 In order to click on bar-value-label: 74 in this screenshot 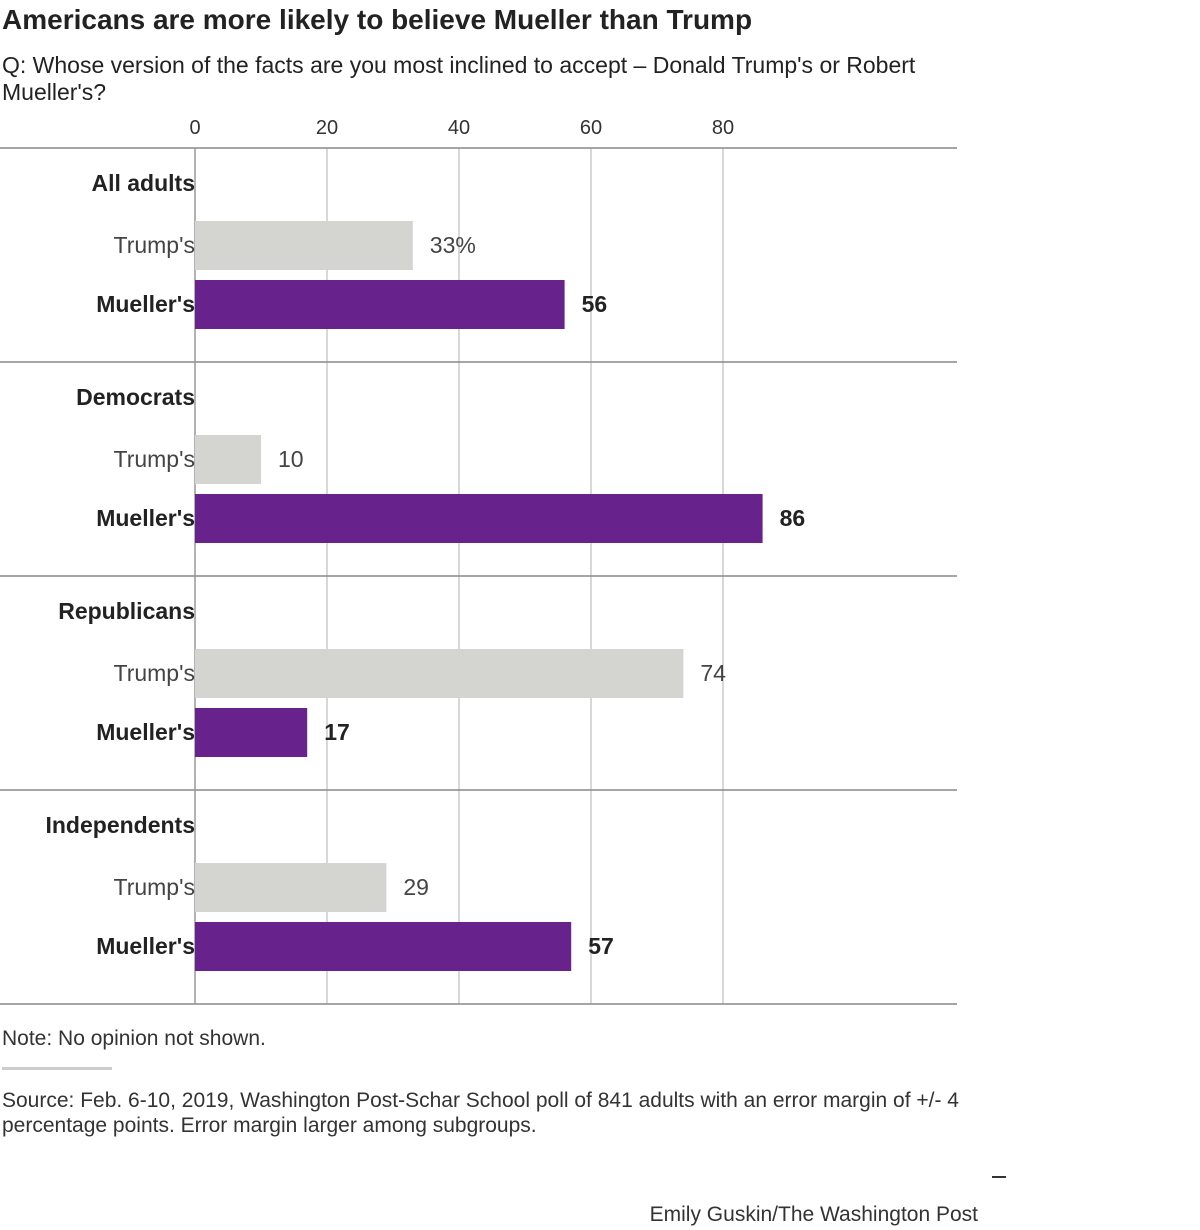, I will do `click(713, 673)`.